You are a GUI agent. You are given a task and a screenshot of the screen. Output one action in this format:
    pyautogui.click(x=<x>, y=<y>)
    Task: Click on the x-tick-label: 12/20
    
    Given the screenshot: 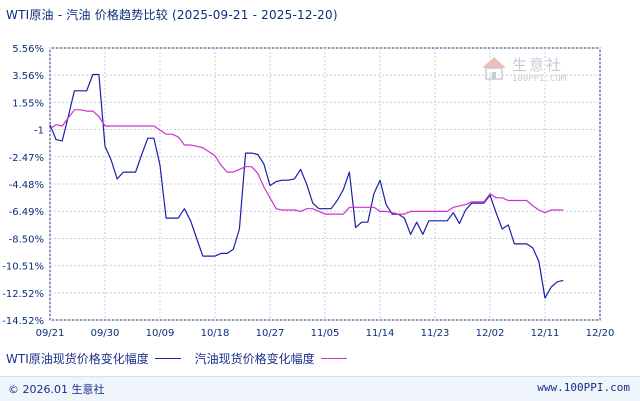 What is the action you would take?
    pyautogui.click(x=600, y=333)
    